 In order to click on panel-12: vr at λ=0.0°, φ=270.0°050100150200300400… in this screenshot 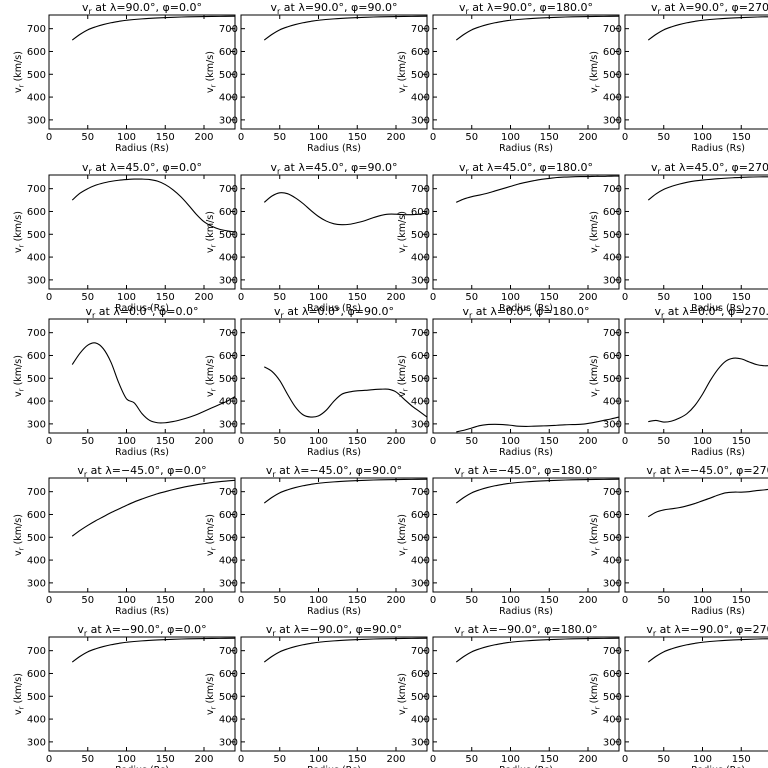, I will do `click(678, 381)`.